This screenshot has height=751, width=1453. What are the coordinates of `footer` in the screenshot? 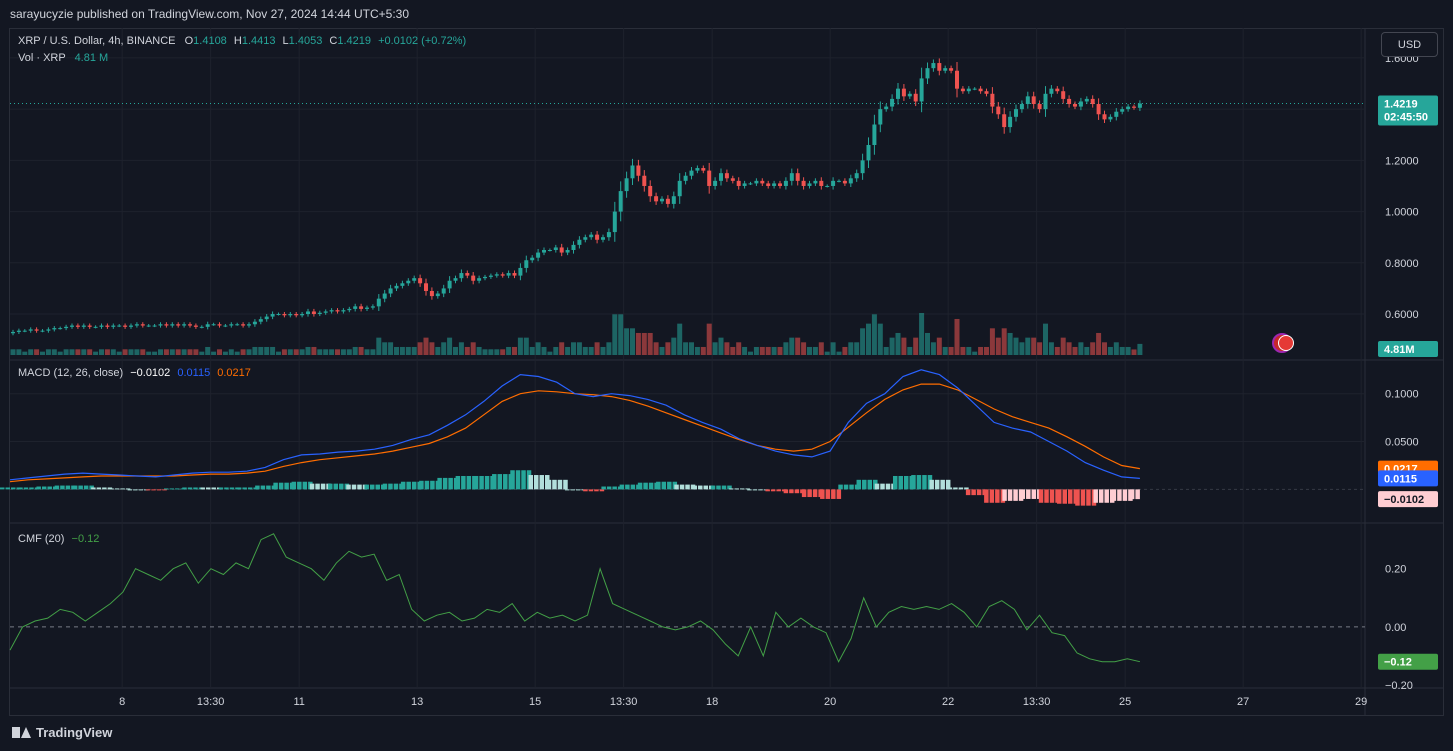 It's located at (726, 733).